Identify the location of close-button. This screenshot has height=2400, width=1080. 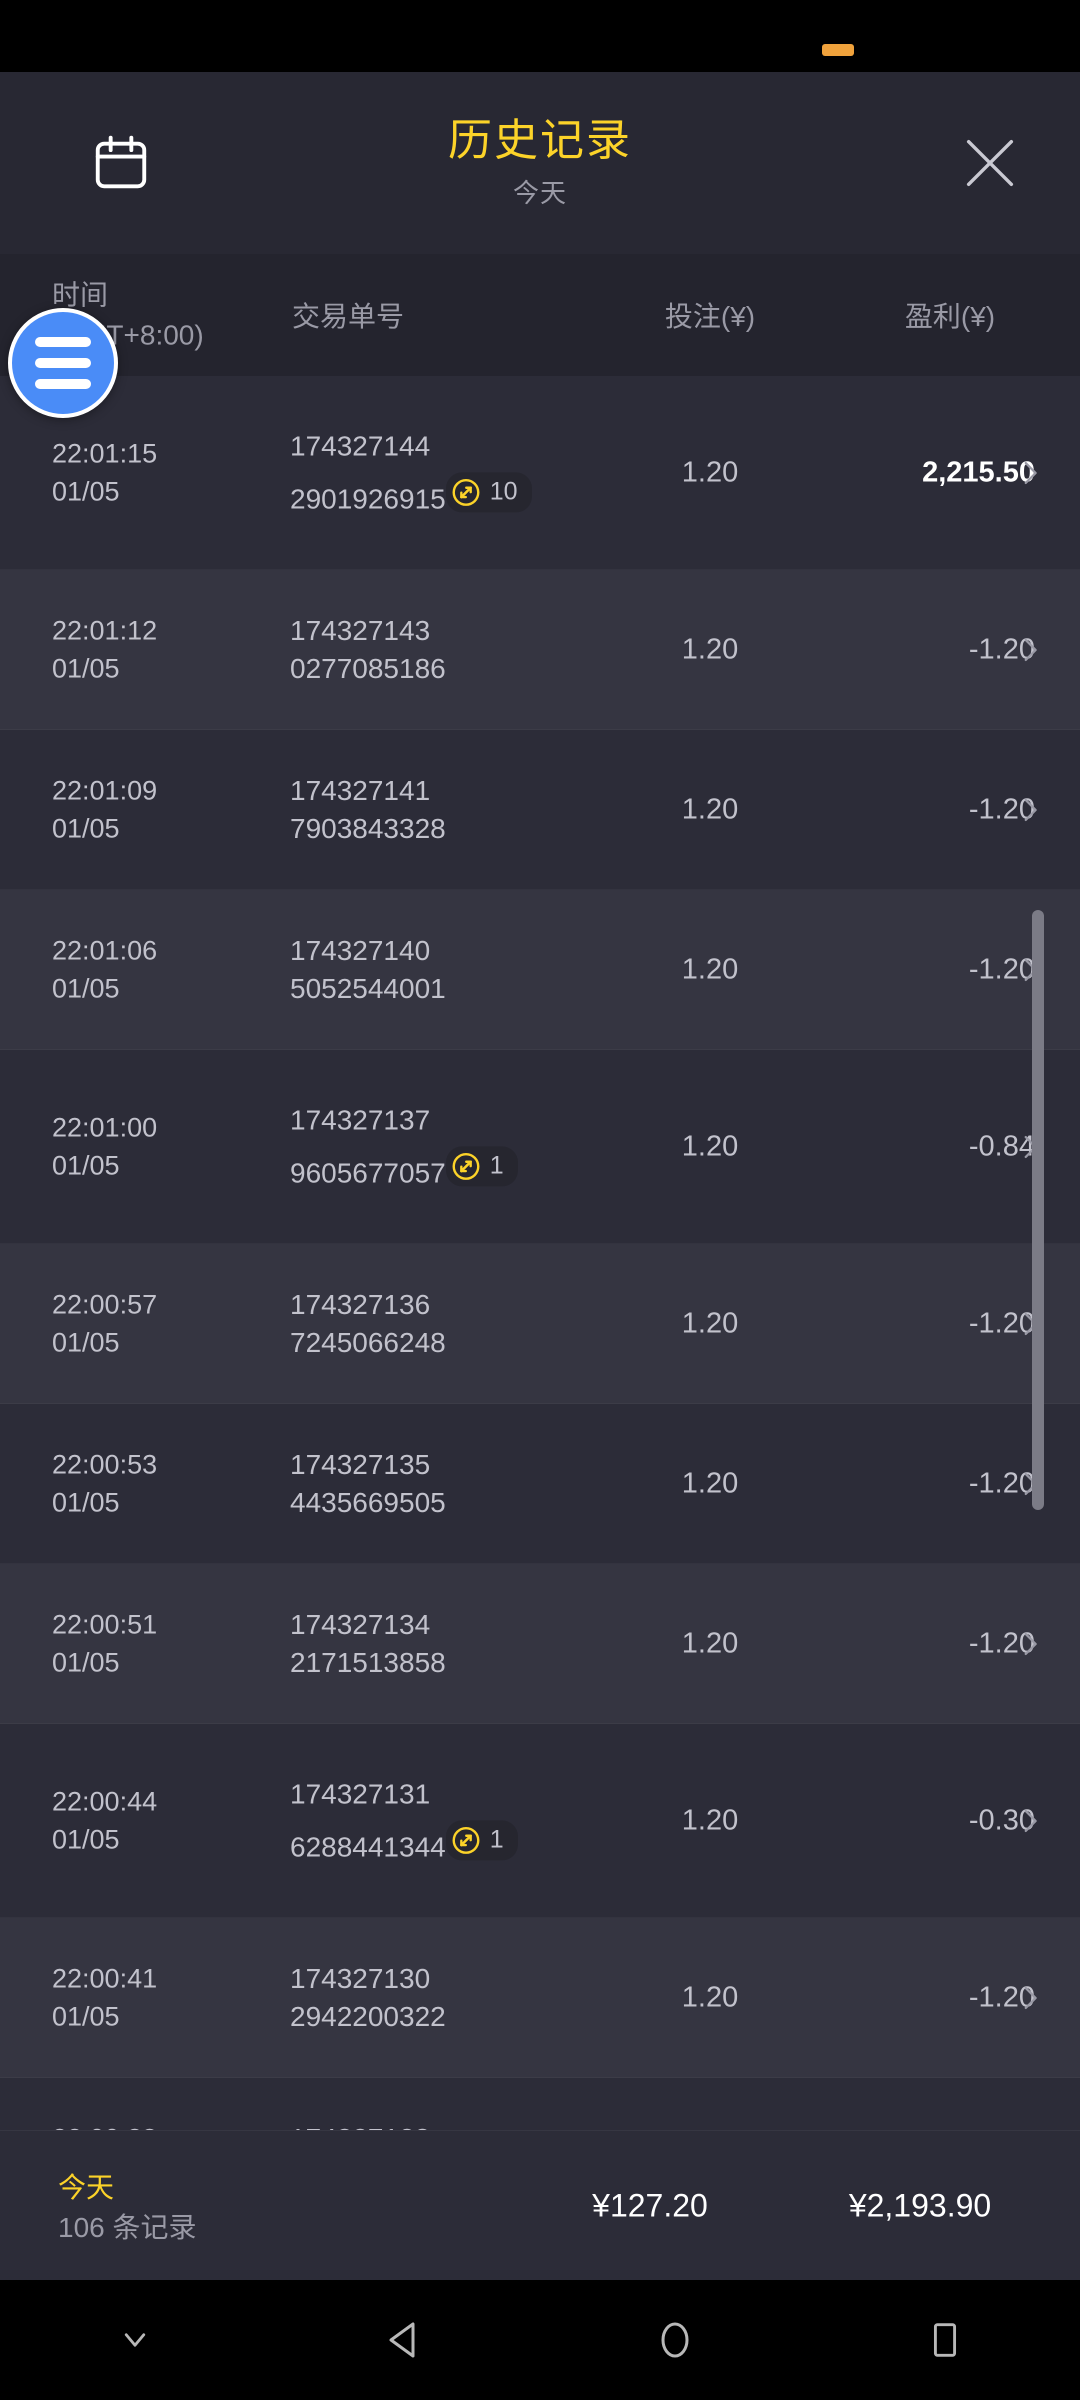
(990, 163).